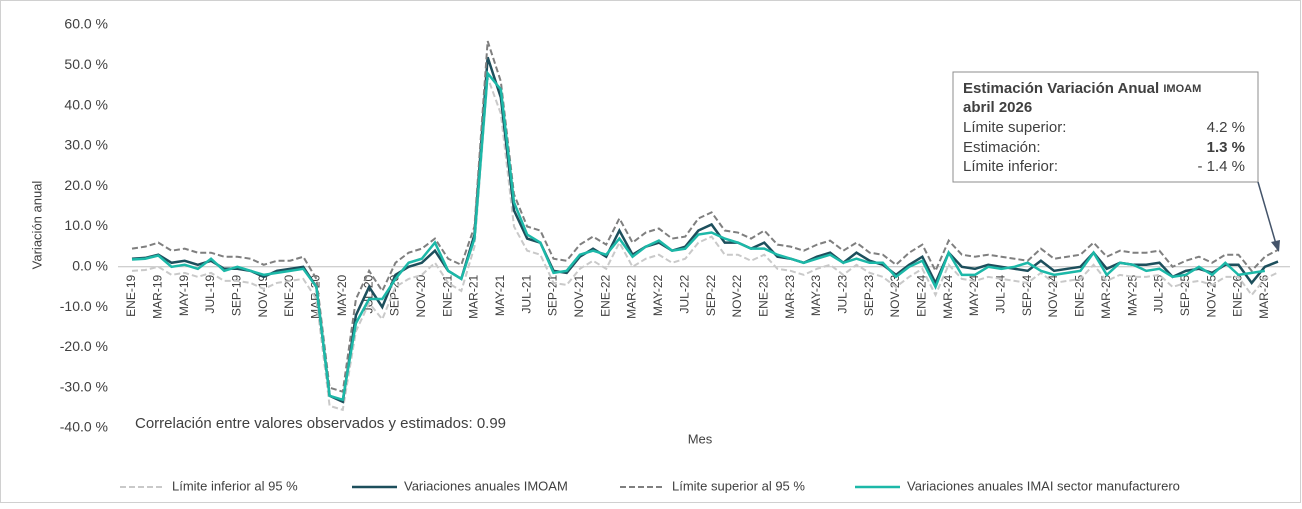  I want to click on x-tick-label: ENE-25, so click(1080, 295).